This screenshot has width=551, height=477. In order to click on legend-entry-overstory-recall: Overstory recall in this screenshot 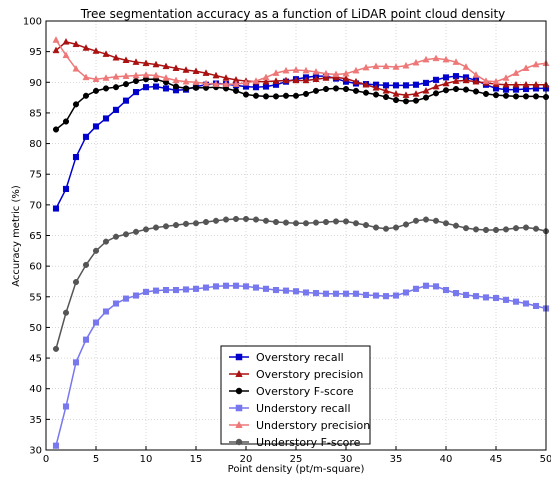, I will do `click(286, 357)`.